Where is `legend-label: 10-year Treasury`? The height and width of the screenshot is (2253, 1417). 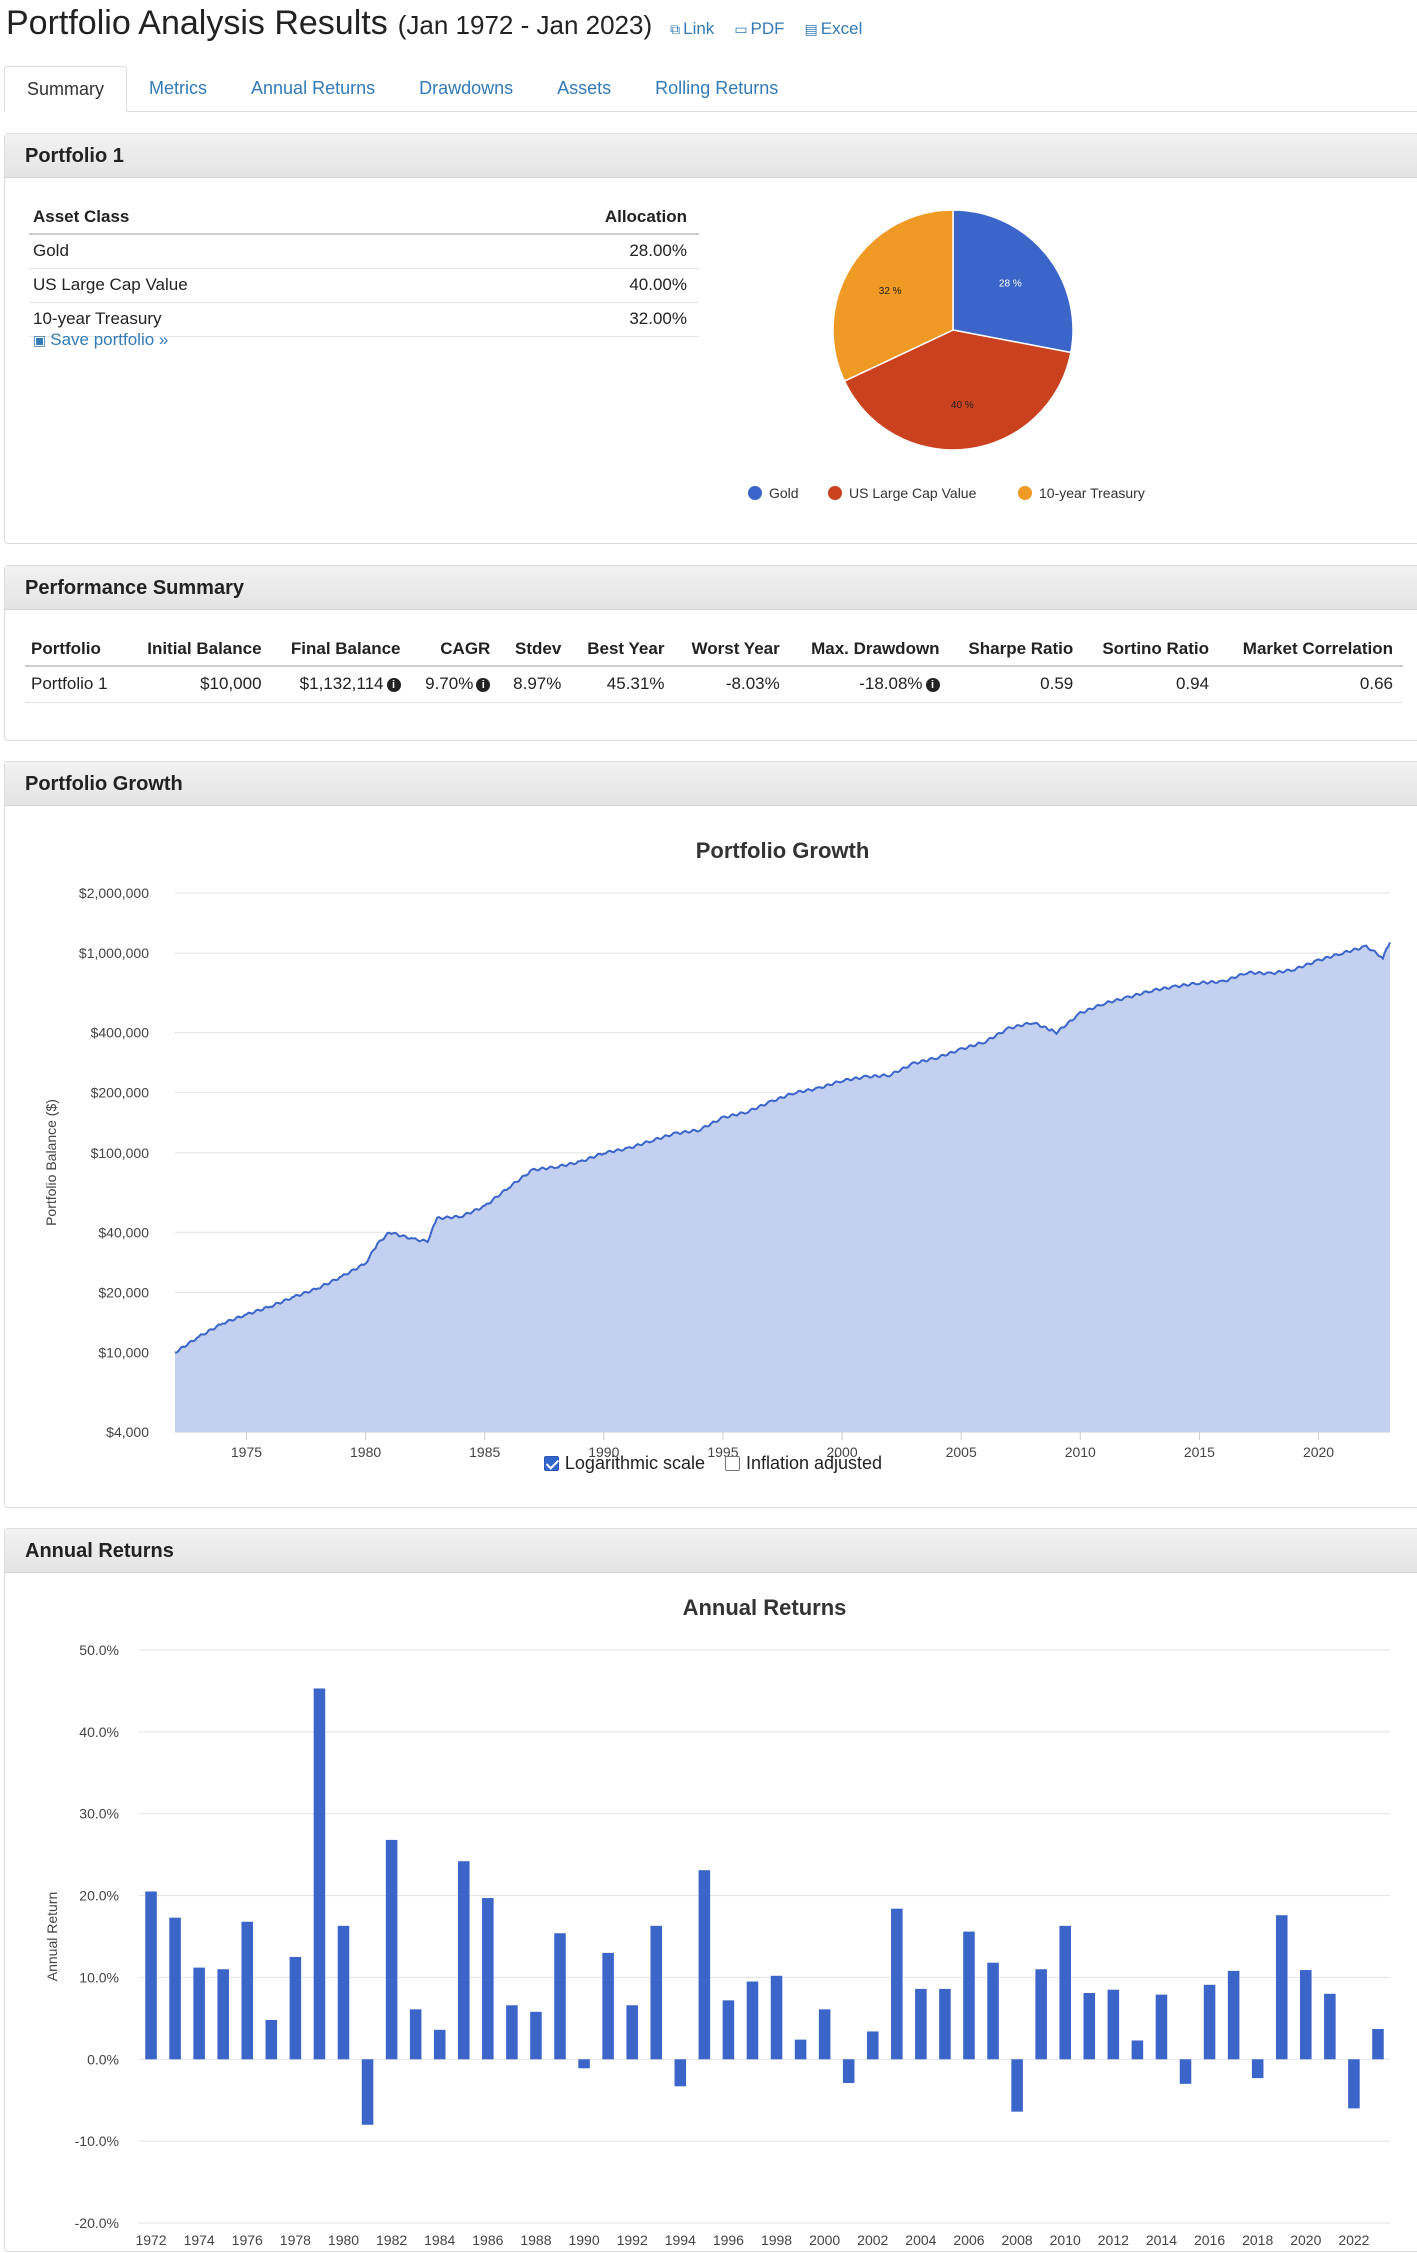
legend-label: 10-year Treasury is located at coordinates (1092, 493).